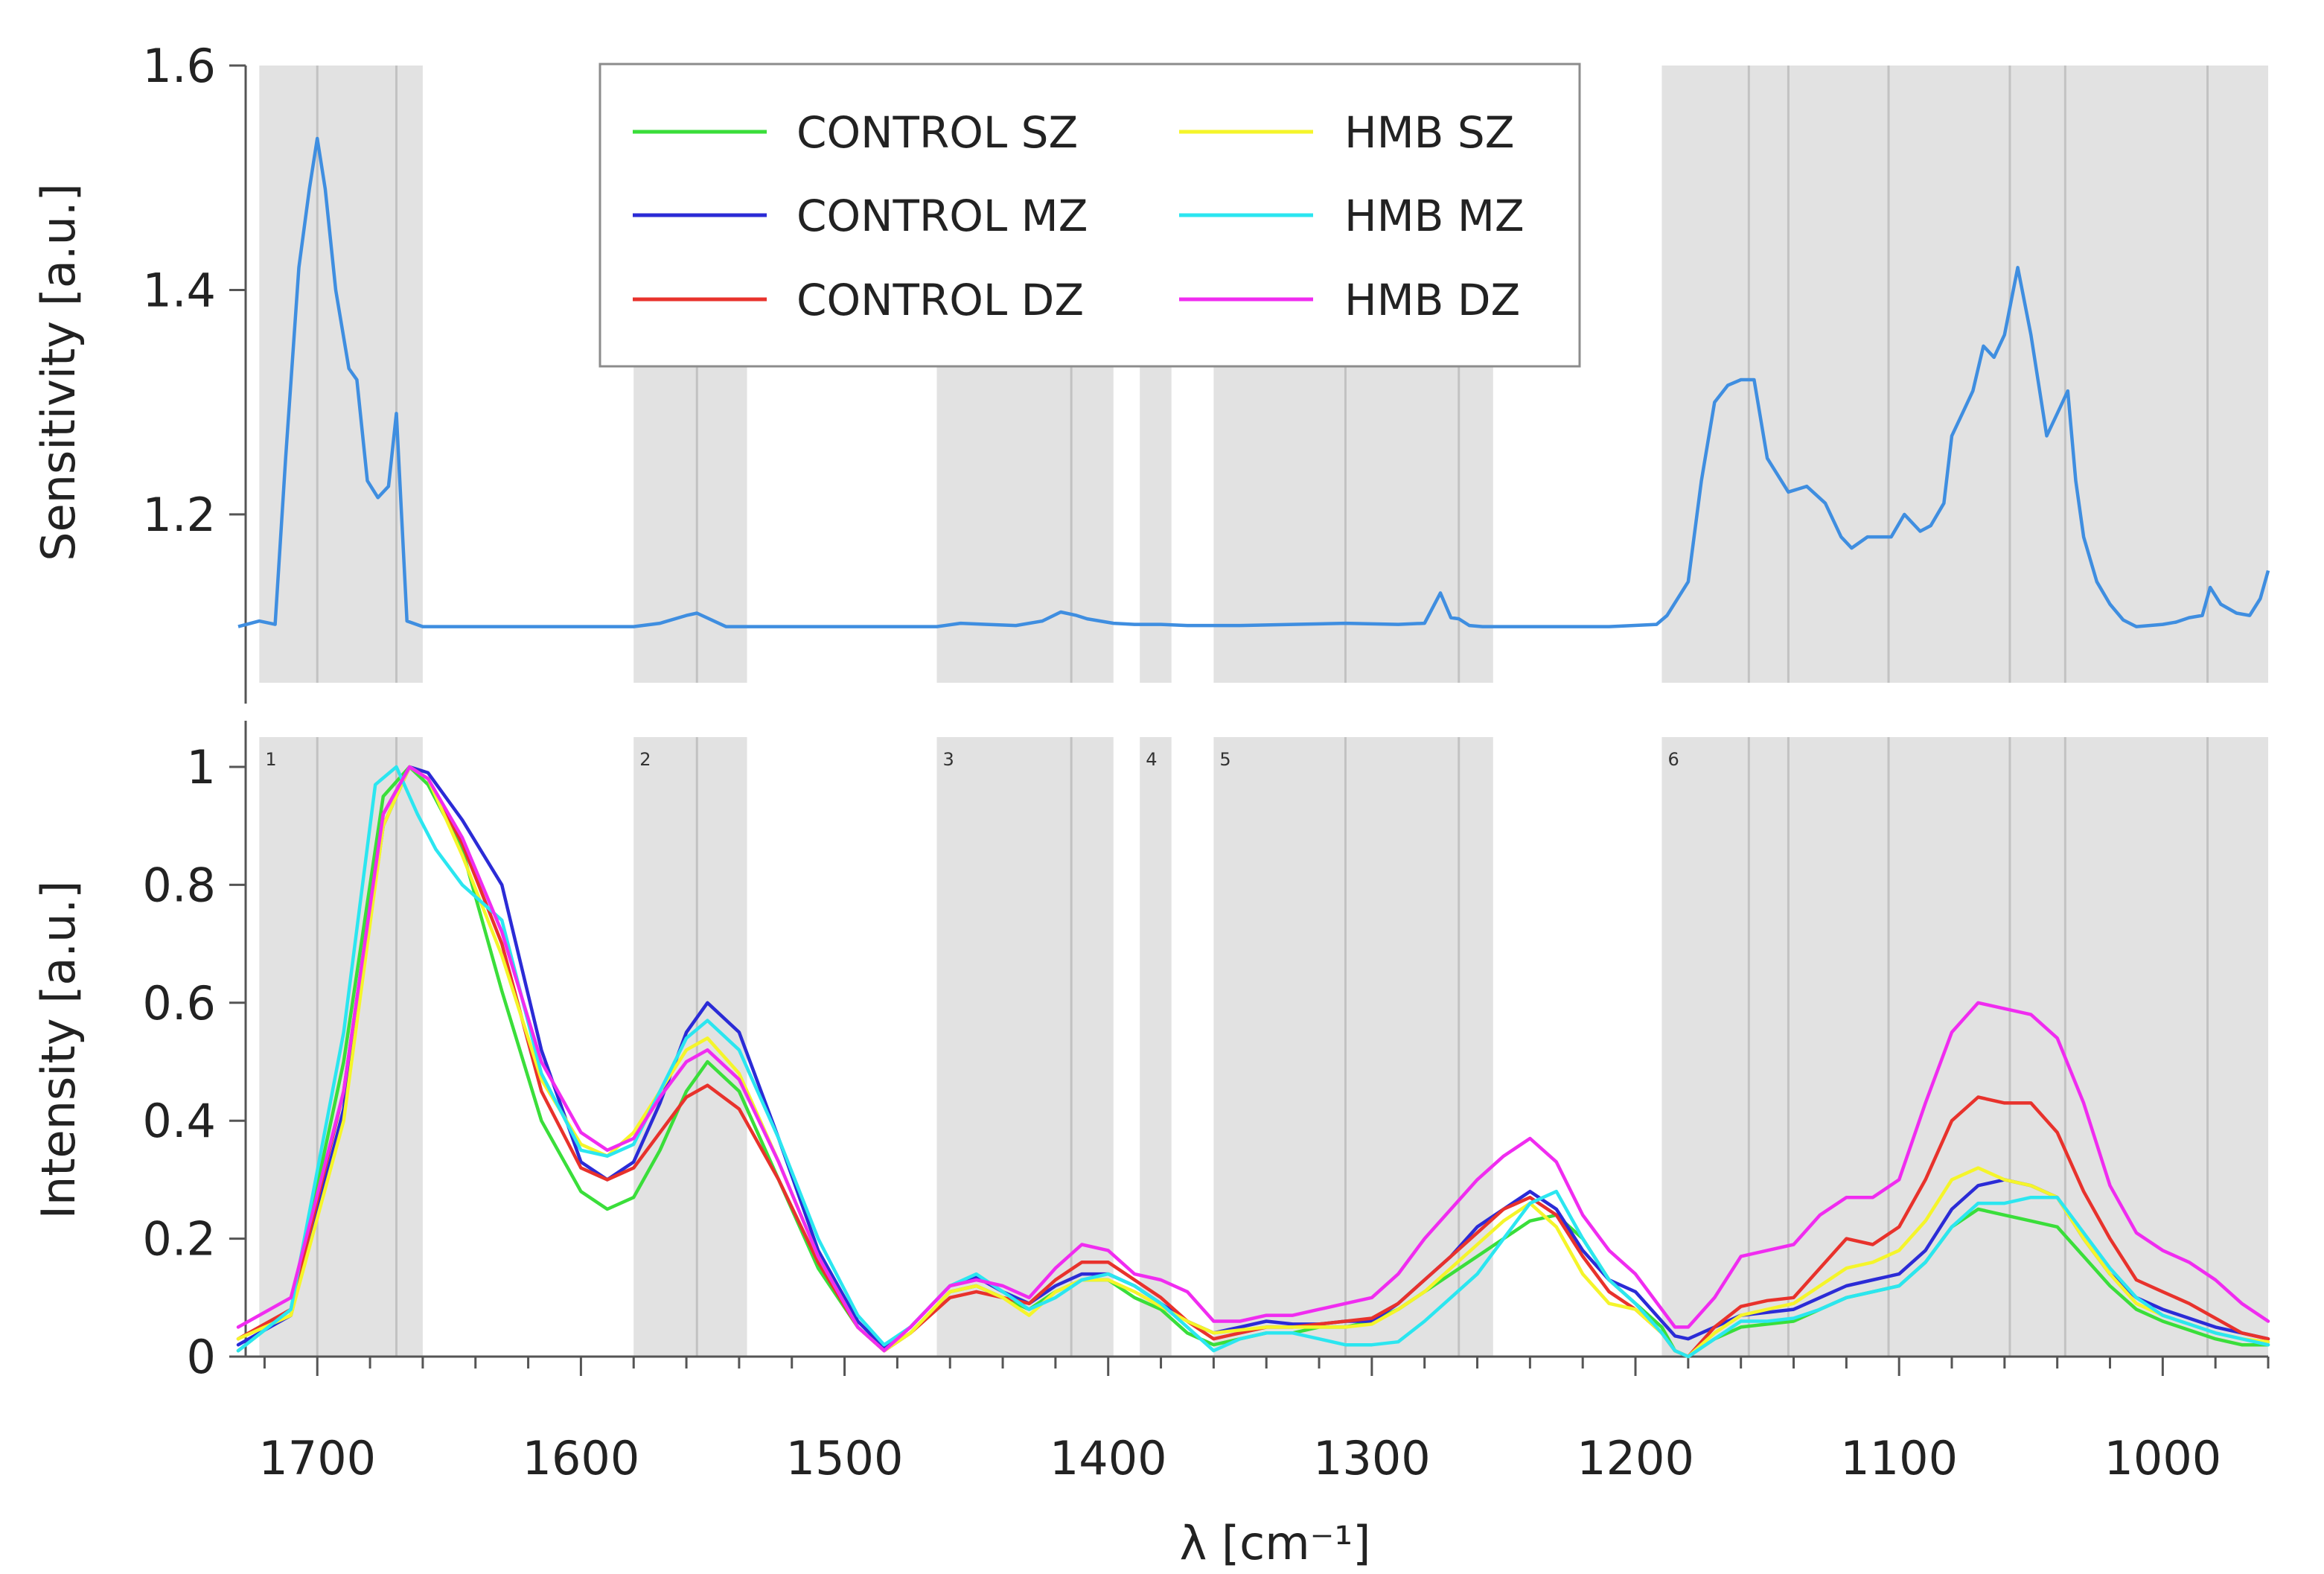 The height and width of the screenshot is (1574, 2324). Describe the element at coordinates (179, 1121) in the screenshot. I see `bottom-y-tick-label: 0.4` at that location.